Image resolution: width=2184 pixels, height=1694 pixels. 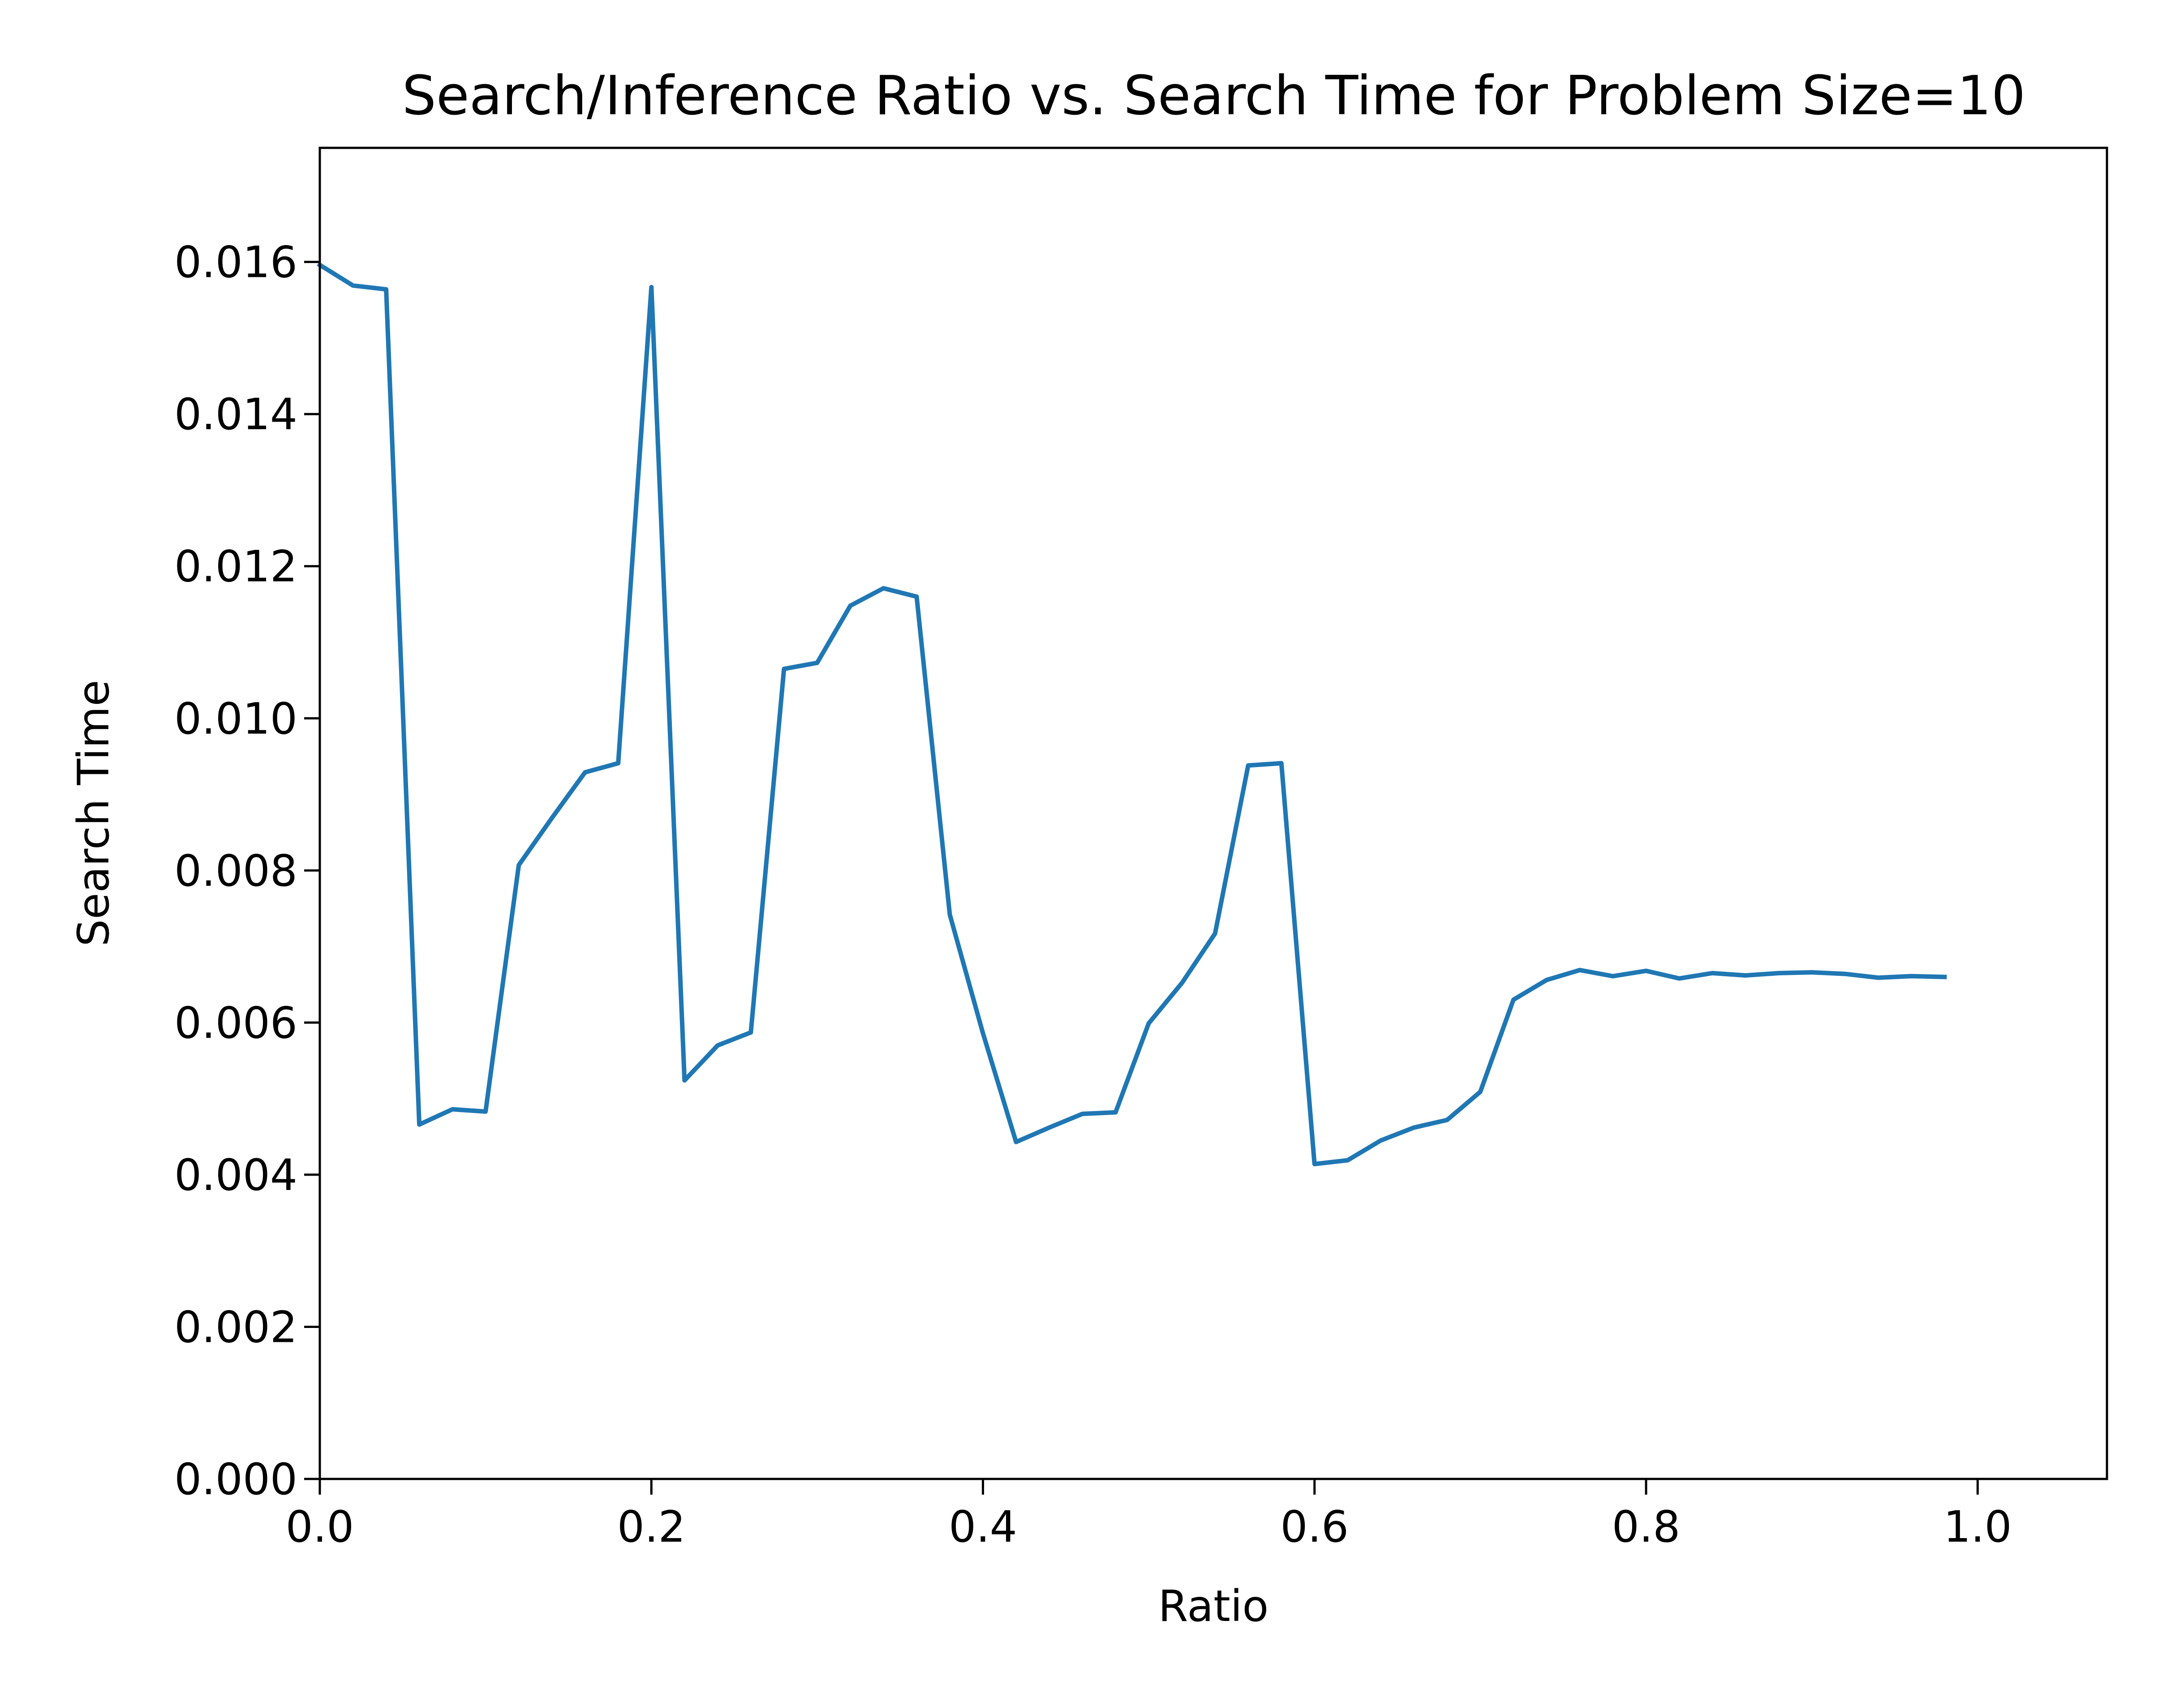 What do you see at coordinates (236, 1175) in the screenshot?
I see `y-tick-label: 0.004` at bounding box center [236, 1175].